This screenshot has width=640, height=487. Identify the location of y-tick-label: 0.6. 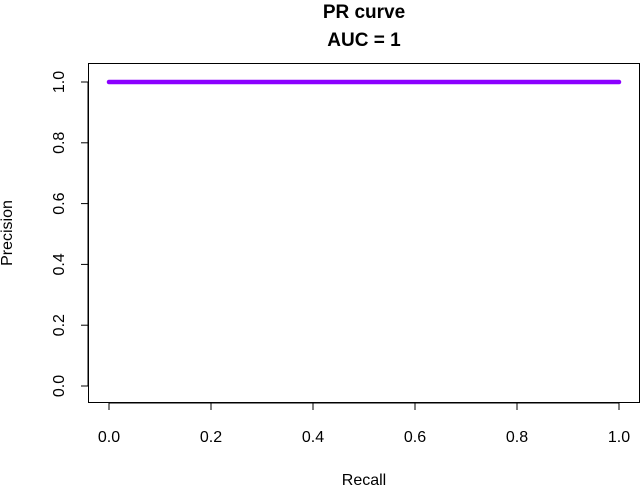
(59, 203).